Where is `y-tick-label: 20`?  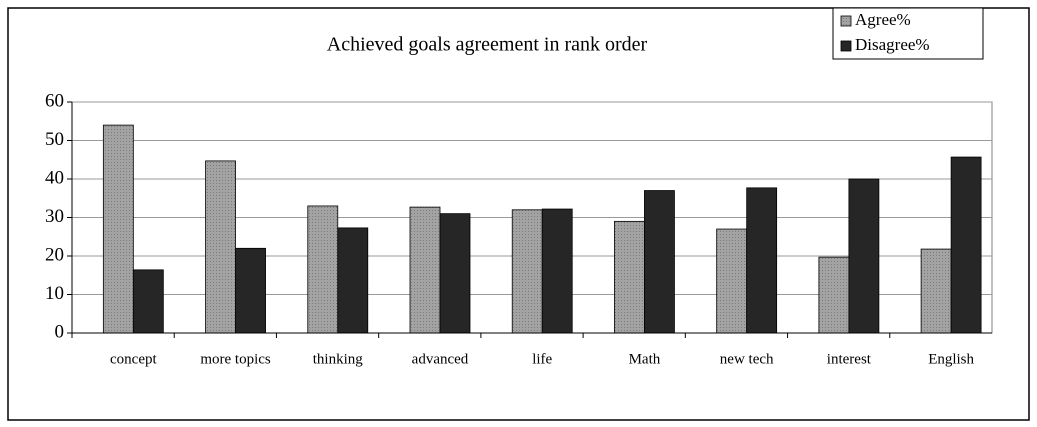
y-tick-label: 20 is located at coordinates (54, 254).